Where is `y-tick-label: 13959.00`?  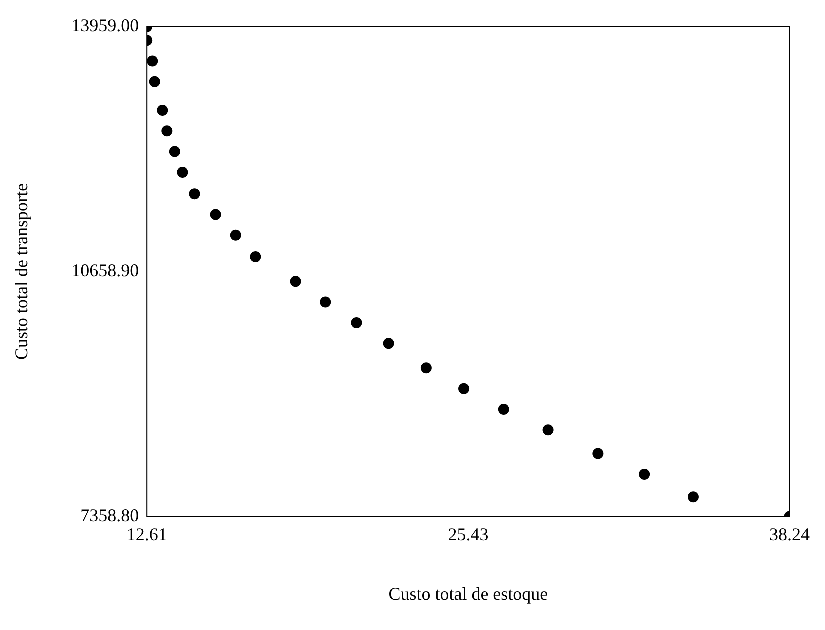 y-tick-label: 13959.00 is located at coordinates (106, 26).